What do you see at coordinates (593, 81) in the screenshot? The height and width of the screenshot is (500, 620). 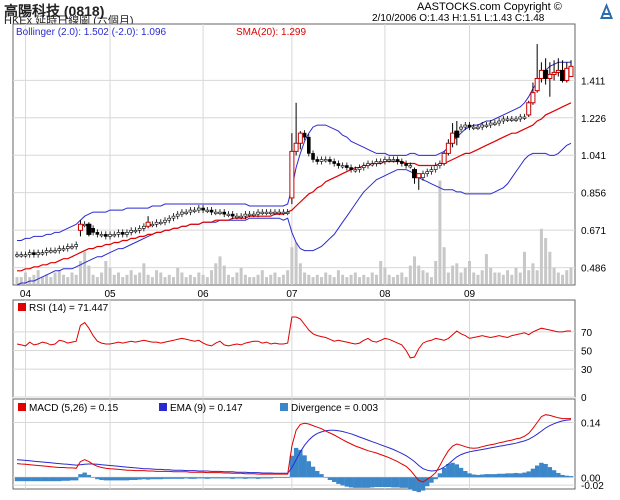 I see `price-tick-label: 1.411` at bounding box center [593, 81].